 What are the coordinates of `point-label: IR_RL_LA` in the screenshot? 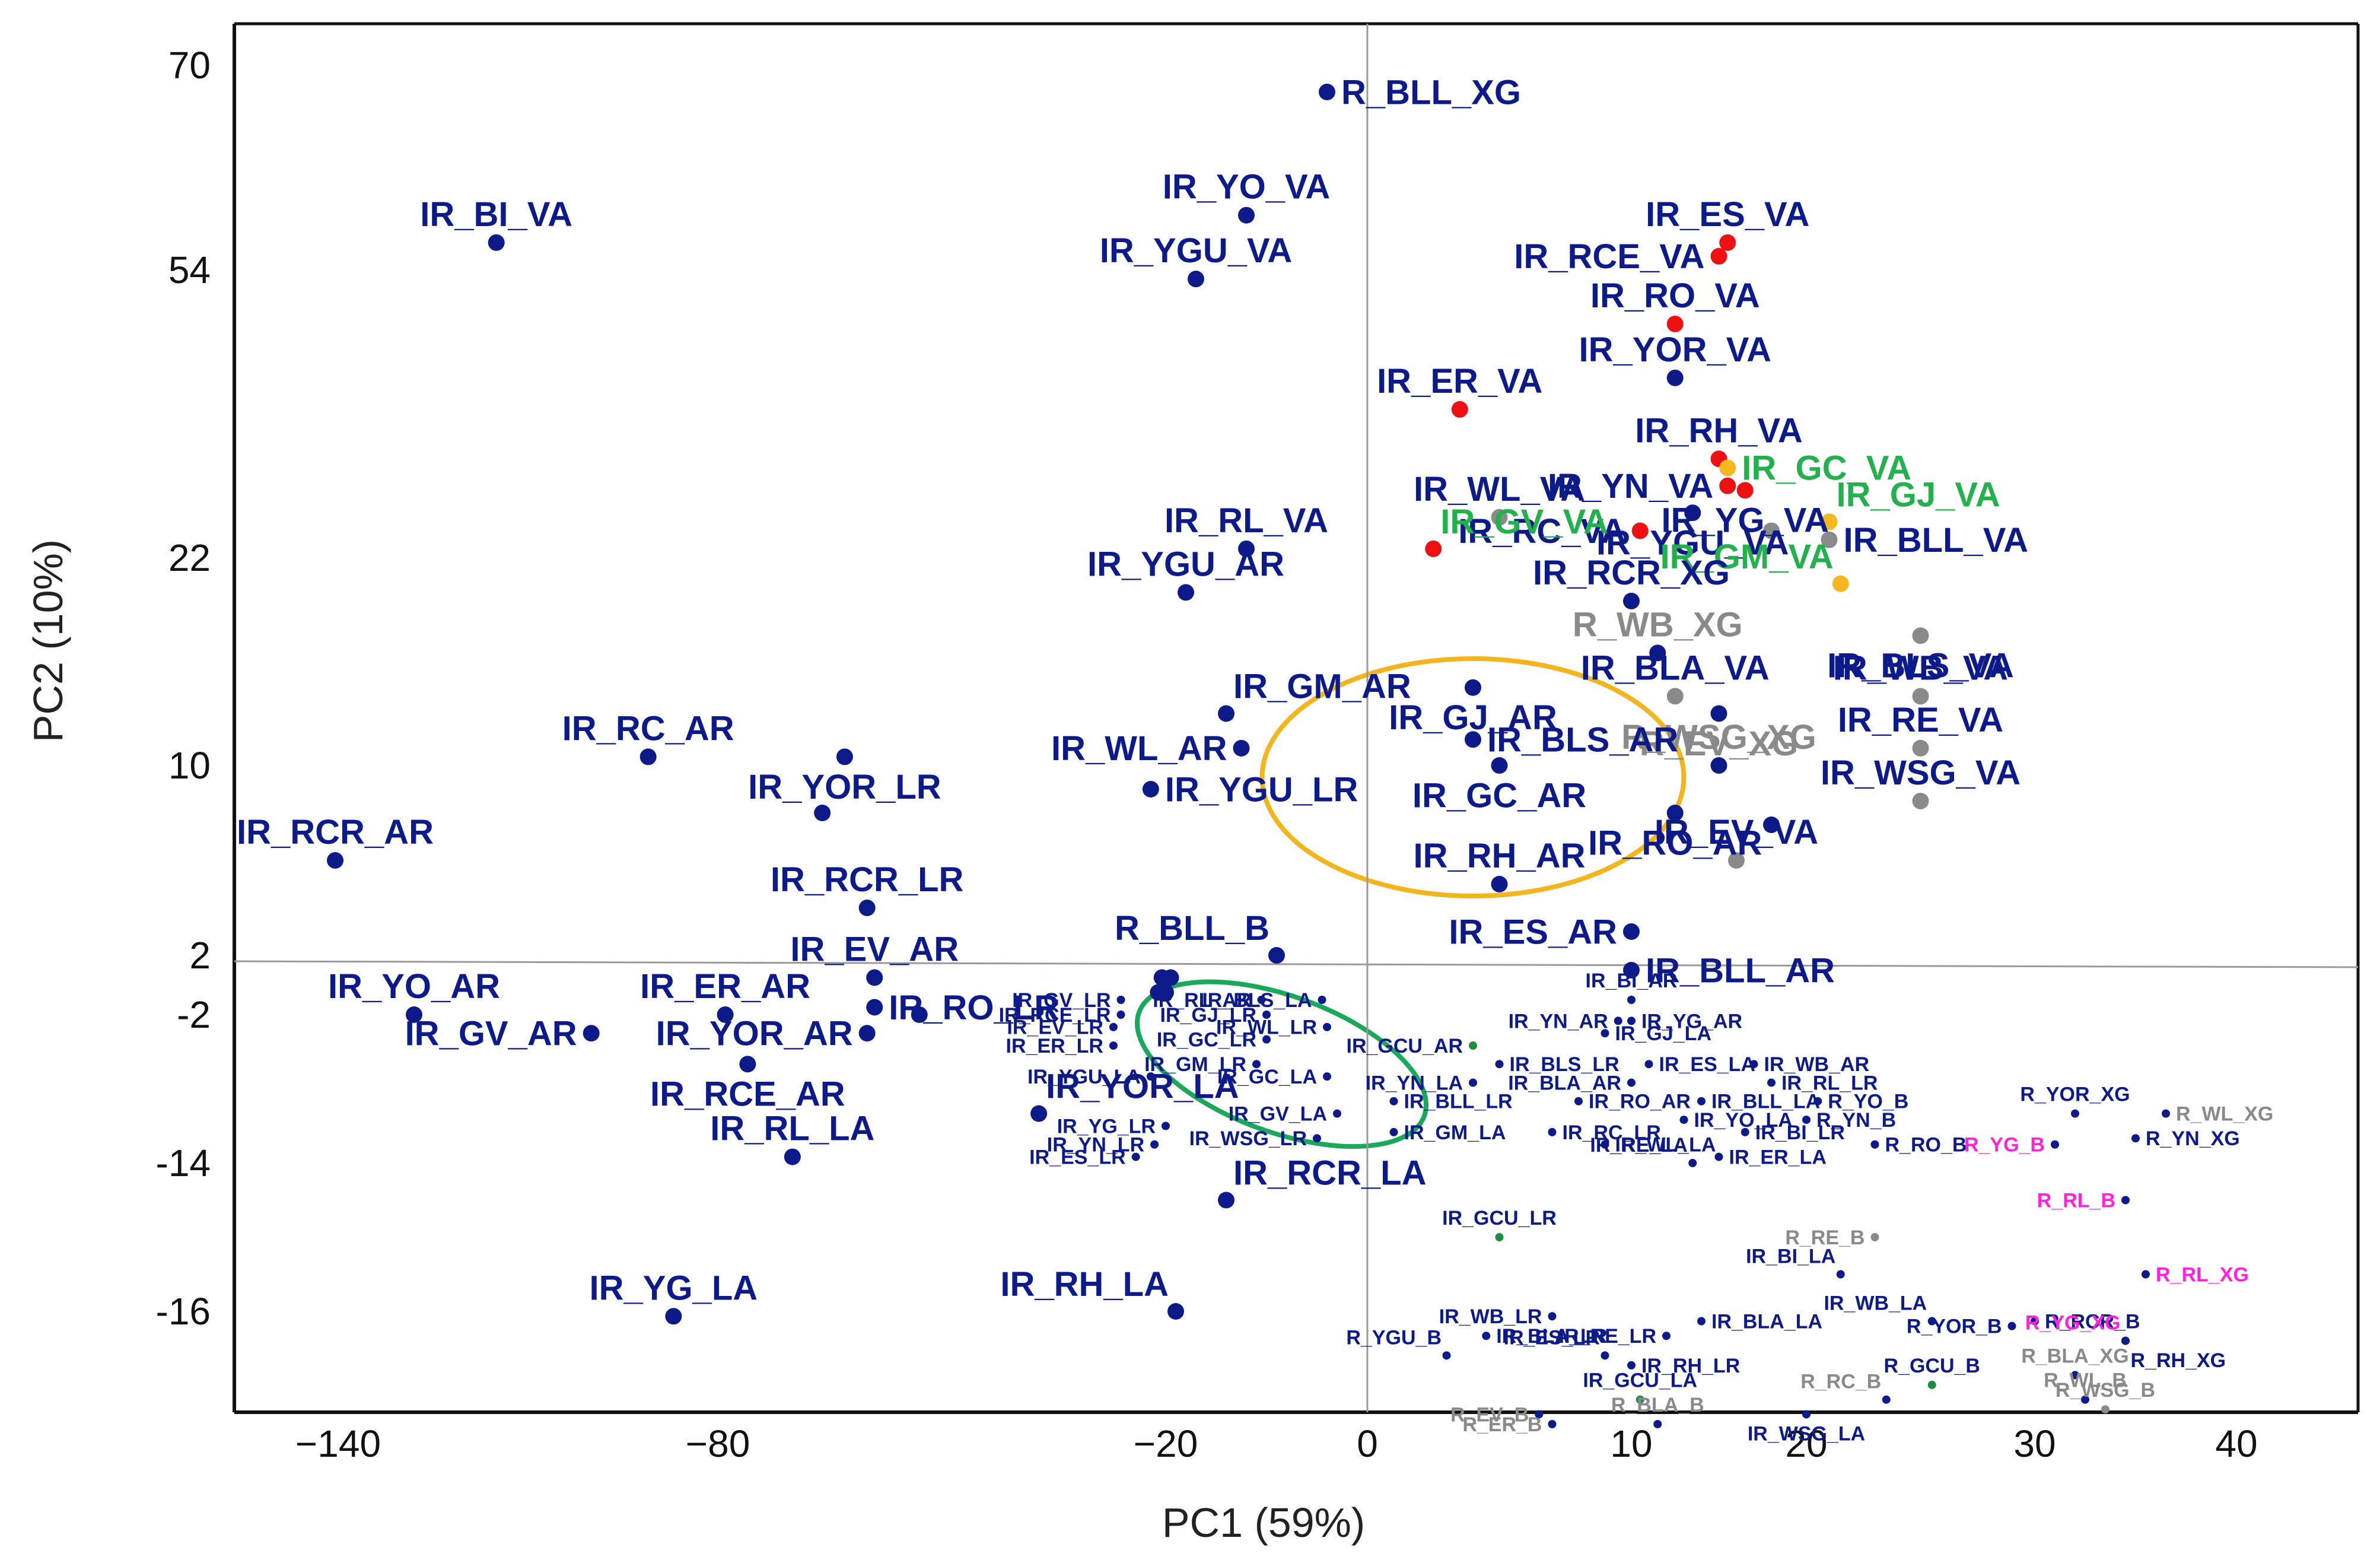 It's located at (792, 1129).